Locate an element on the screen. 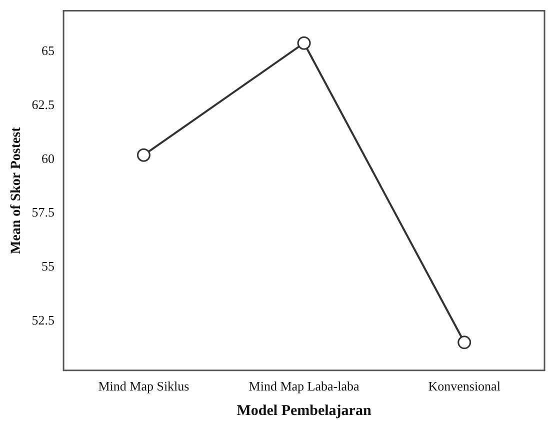 The height and width of the screenshot is (428, 552). y-axis-title: Mean of Skor Postest is located at coordinates (16, 190).